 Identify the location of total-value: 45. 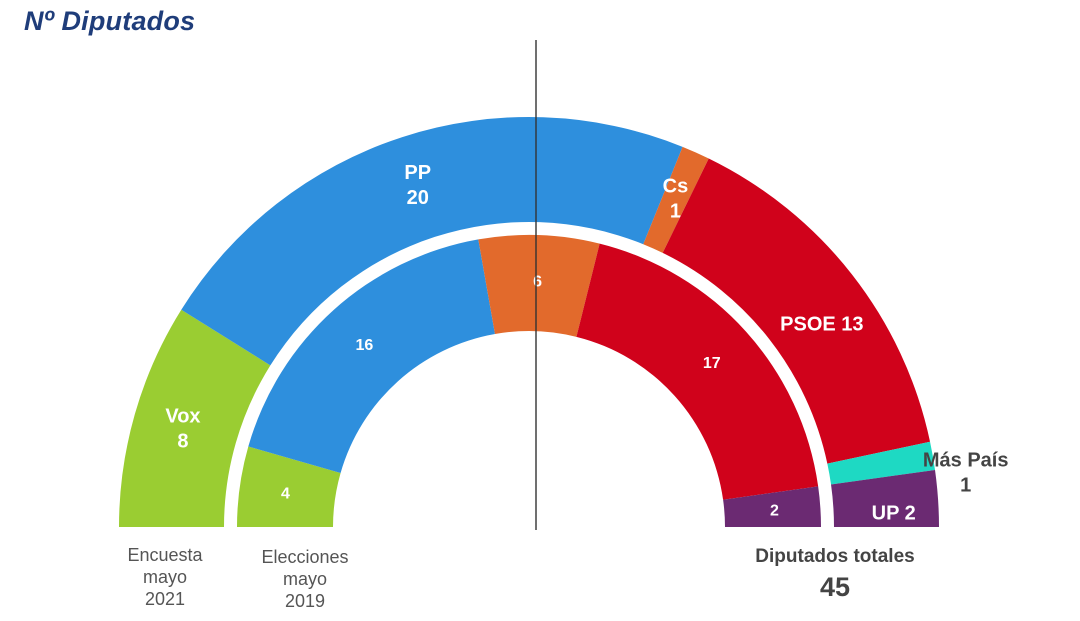
(835, 587).